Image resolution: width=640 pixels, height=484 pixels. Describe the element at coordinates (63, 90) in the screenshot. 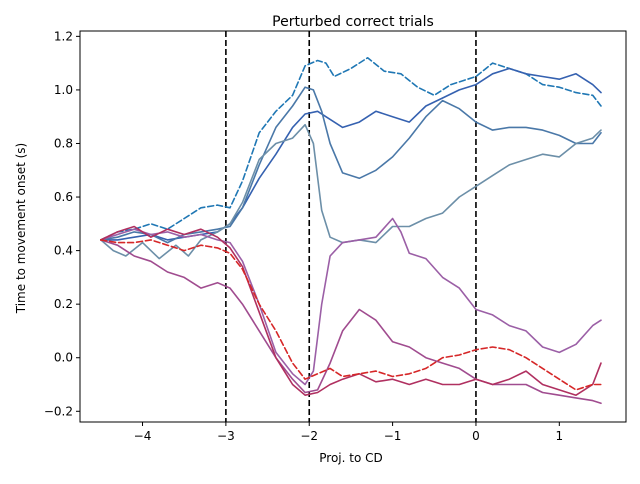

I see `y-tick-label-6: 1.0` at that location.